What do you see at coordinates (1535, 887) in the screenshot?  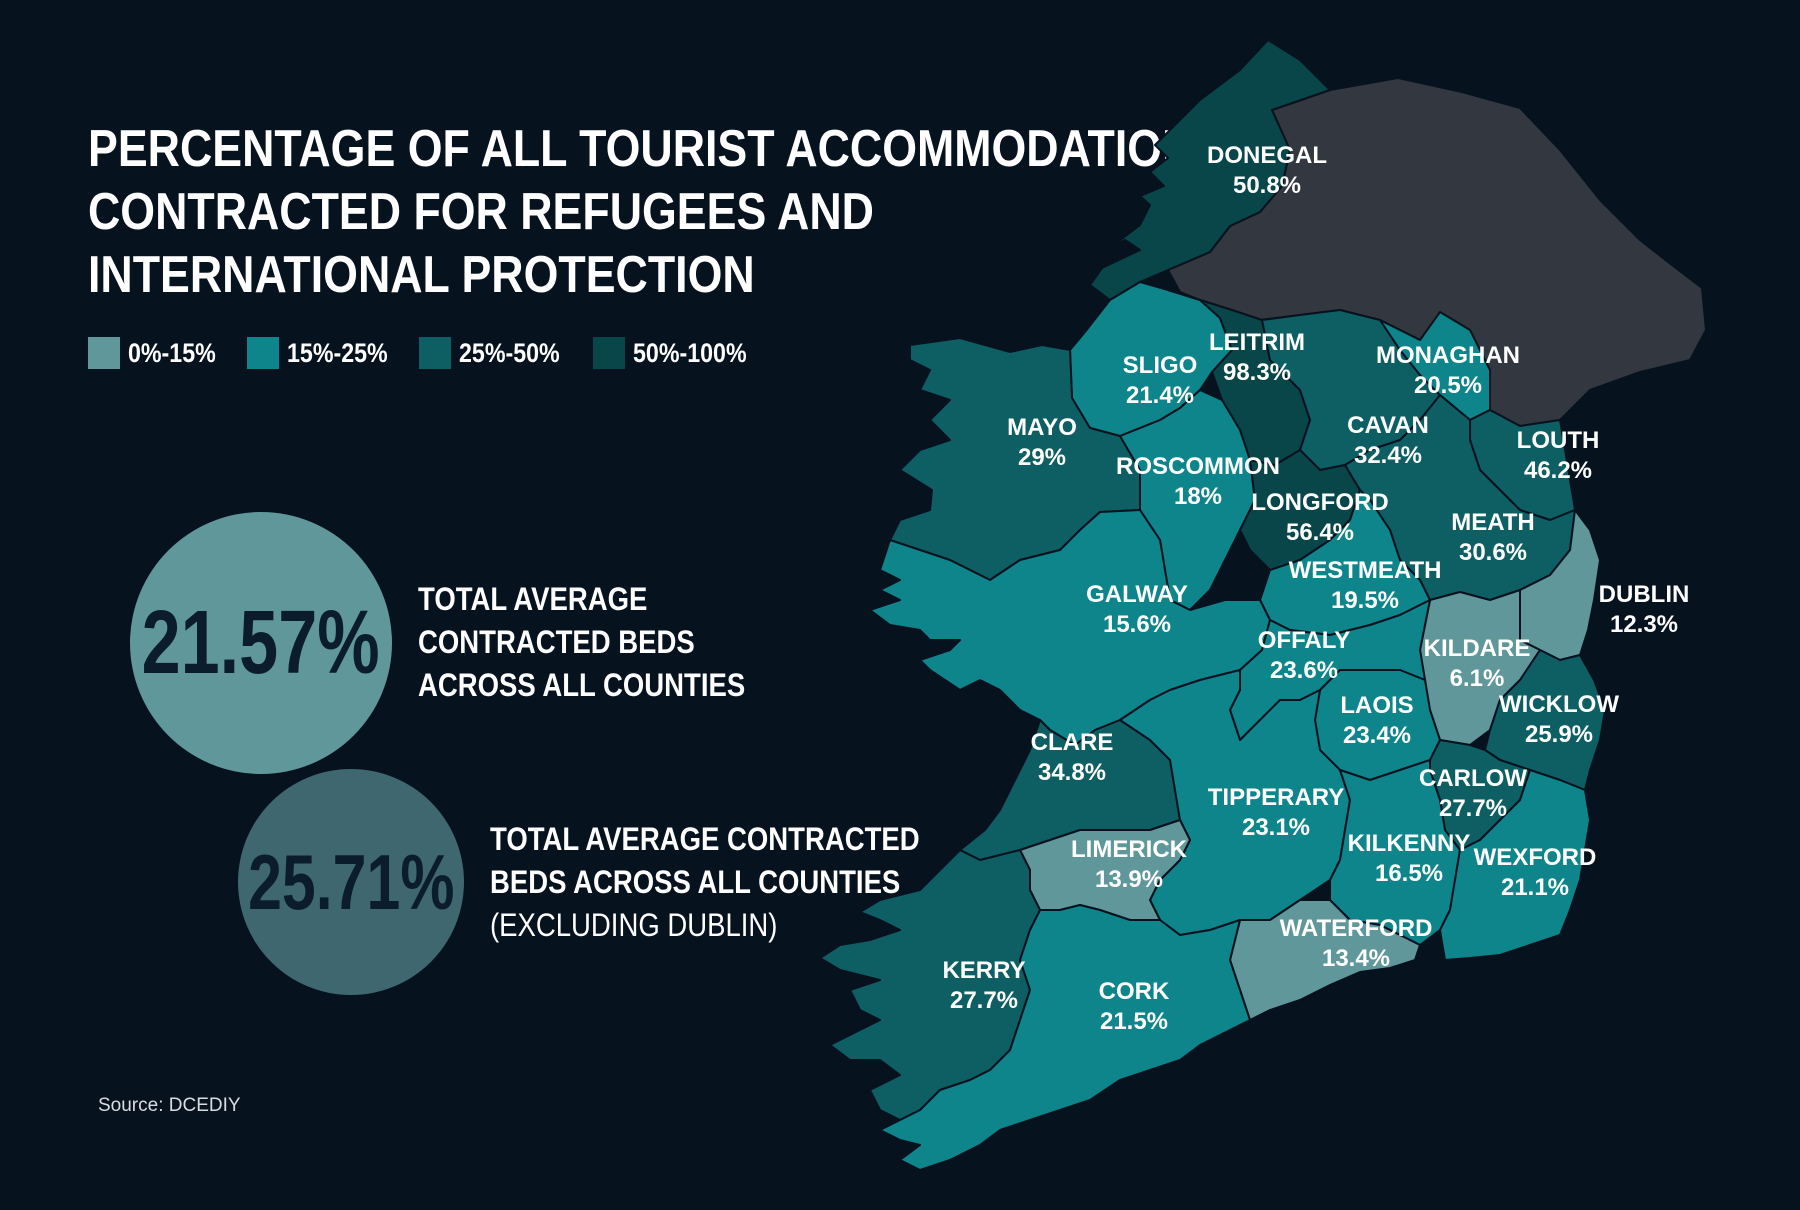 I see `label-wexford-value: 21.1%` at bounding box center [1535, 887].